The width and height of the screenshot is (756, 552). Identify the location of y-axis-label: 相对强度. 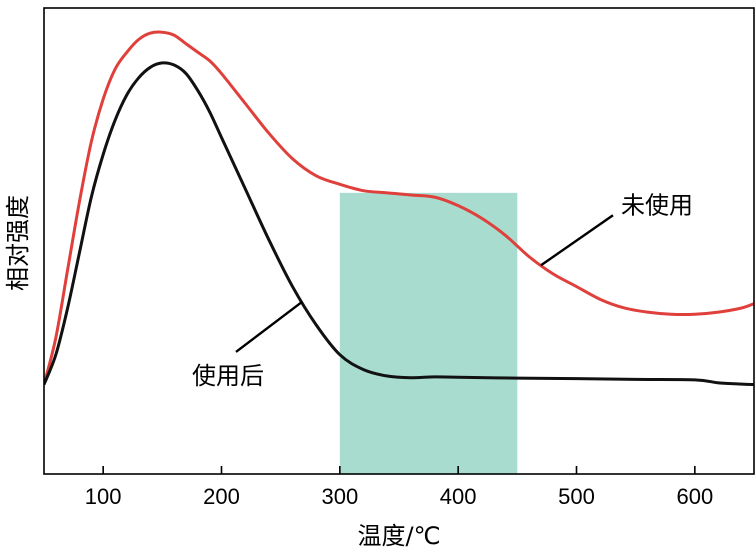
(18, 243).